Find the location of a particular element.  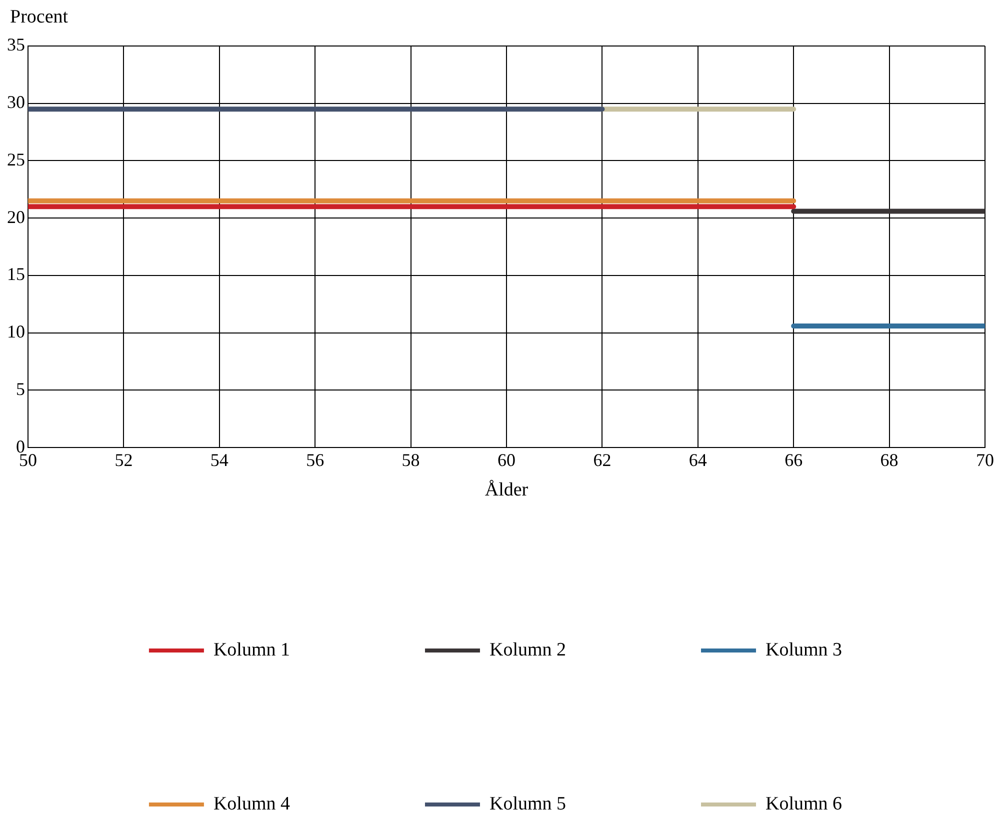

x-axis-title: Ålder is located at coordinates (506, 490).